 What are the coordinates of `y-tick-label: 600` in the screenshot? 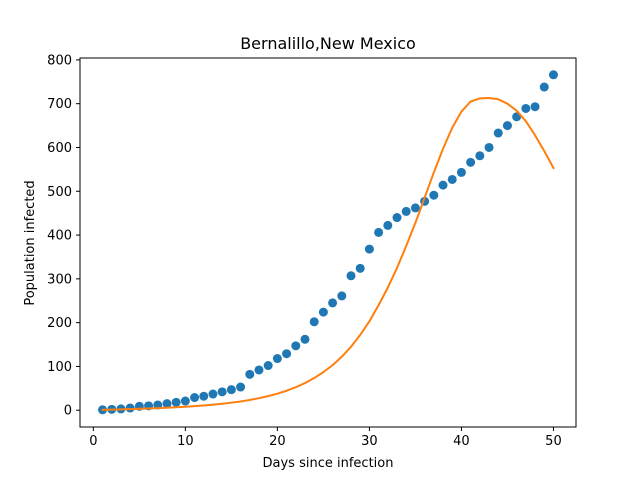 It's located at (59, 148).